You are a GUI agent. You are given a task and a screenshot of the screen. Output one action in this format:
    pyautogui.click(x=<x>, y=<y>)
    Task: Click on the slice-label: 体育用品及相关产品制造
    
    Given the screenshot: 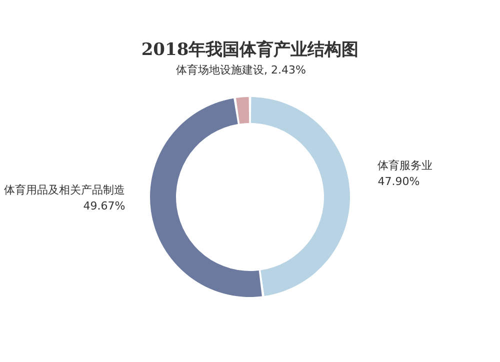 What is the action you would take?
    pyautogui.click(x=65, y=190)
    